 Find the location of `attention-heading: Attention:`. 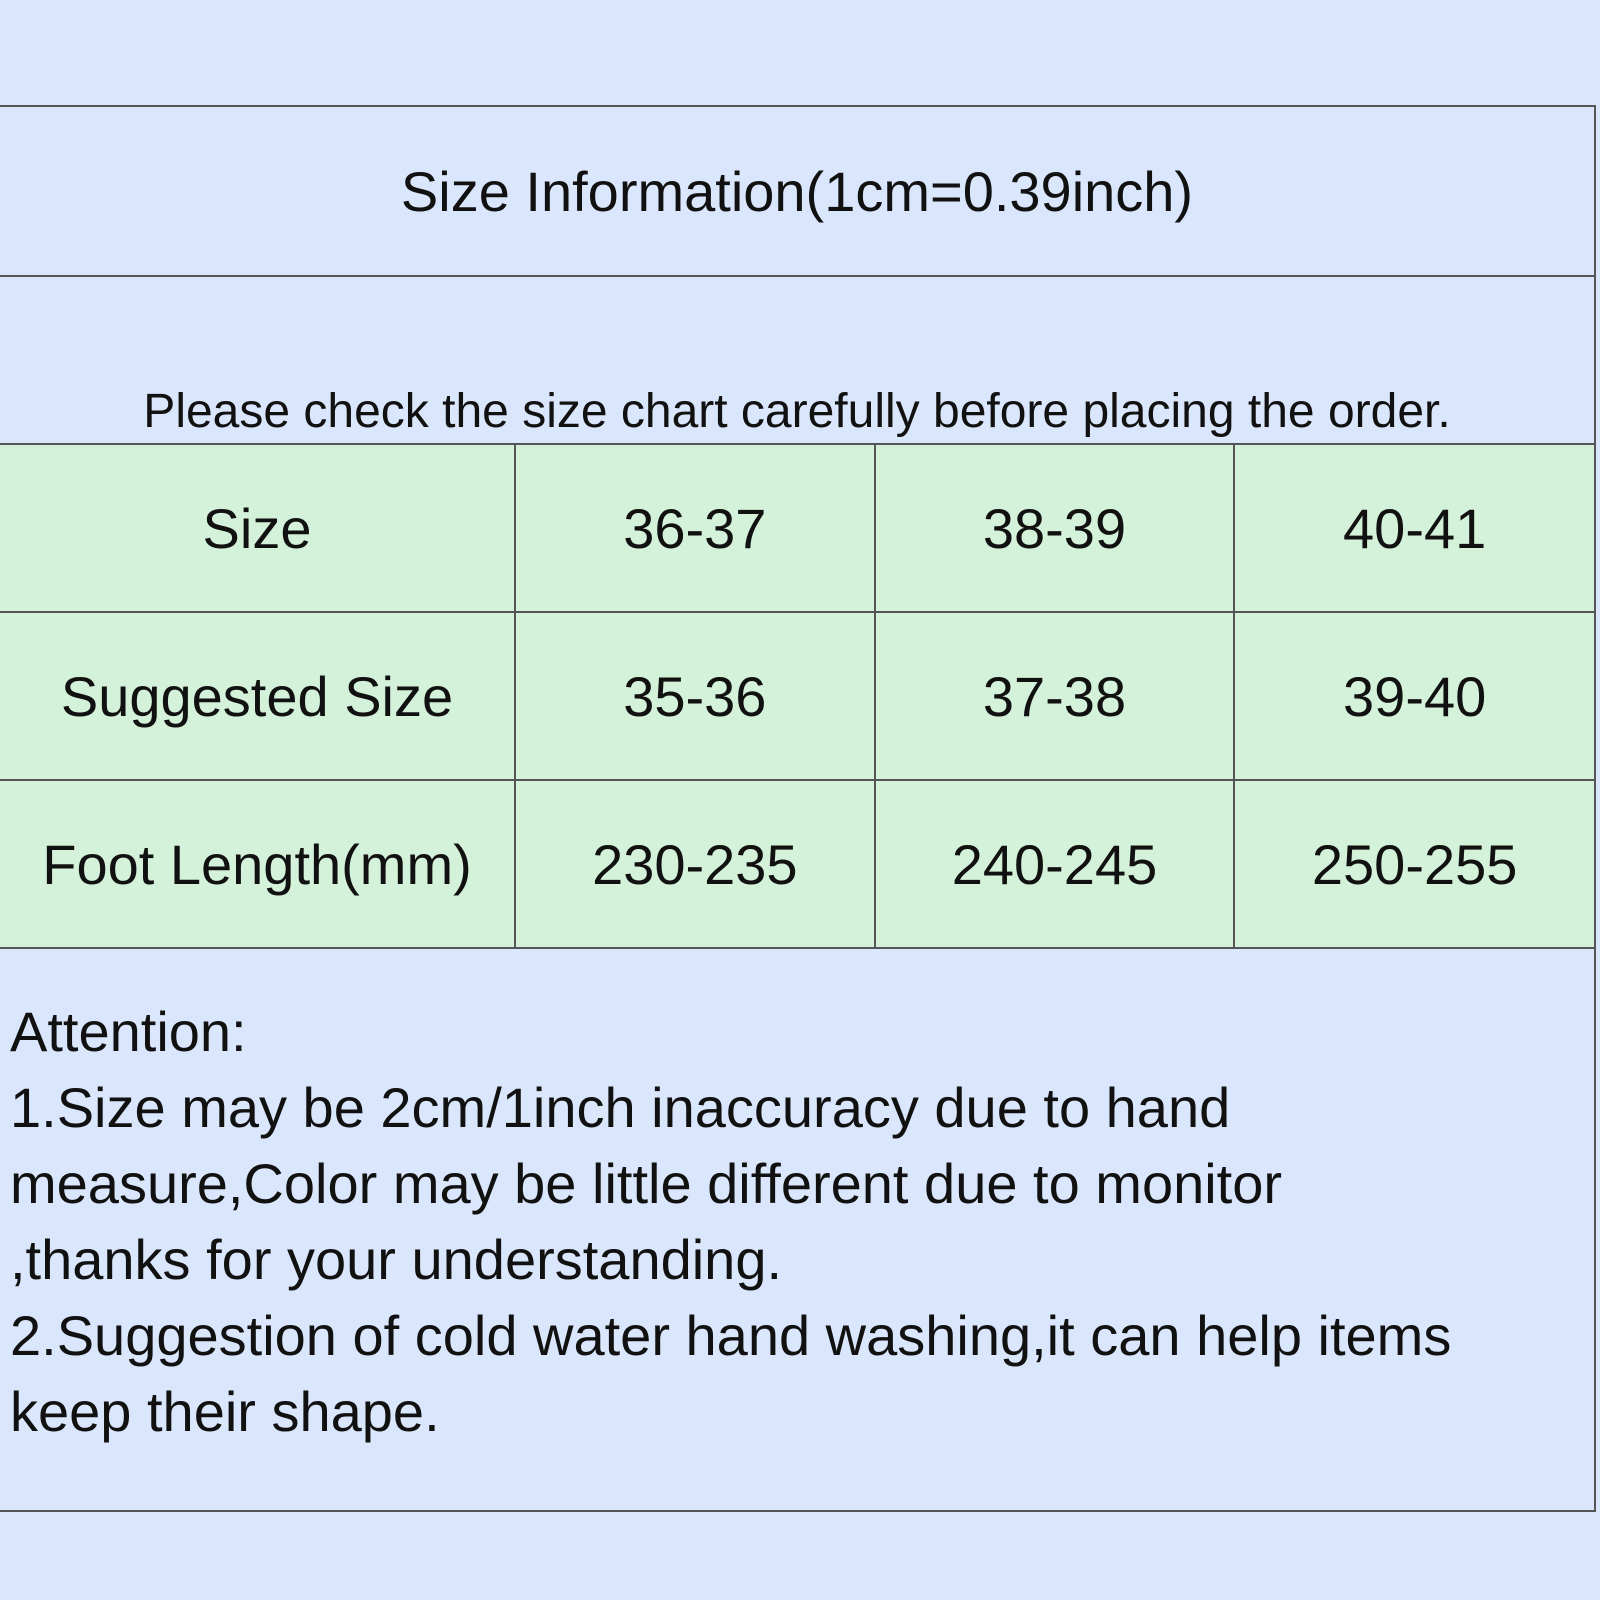

attention-heading: Attention: is located at coordinates (128, 1031).